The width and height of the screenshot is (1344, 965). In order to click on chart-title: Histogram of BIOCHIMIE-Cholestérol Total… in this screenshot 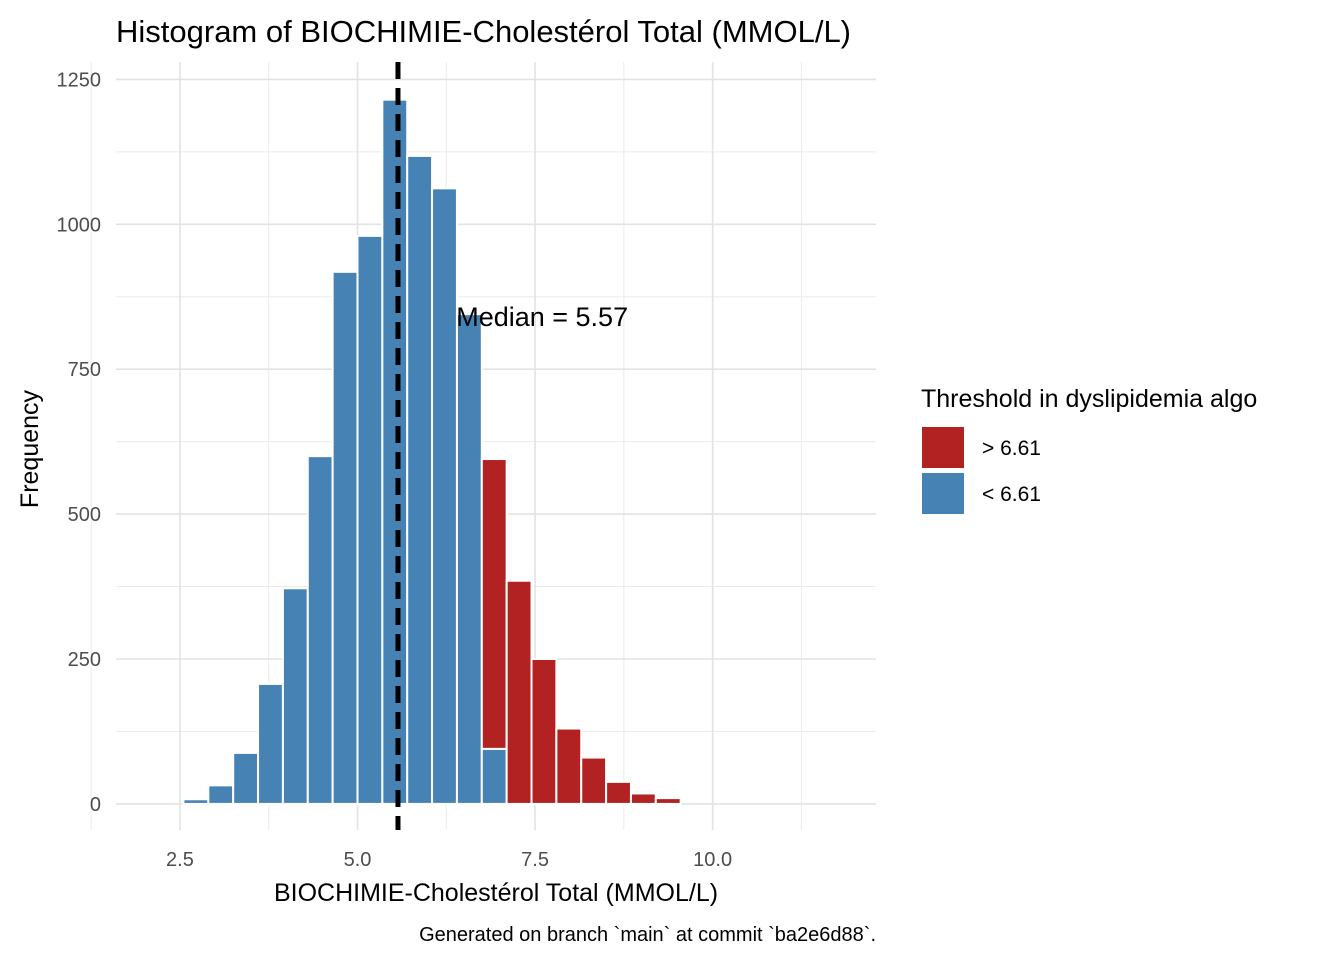, I will do `click(483, 31)`.